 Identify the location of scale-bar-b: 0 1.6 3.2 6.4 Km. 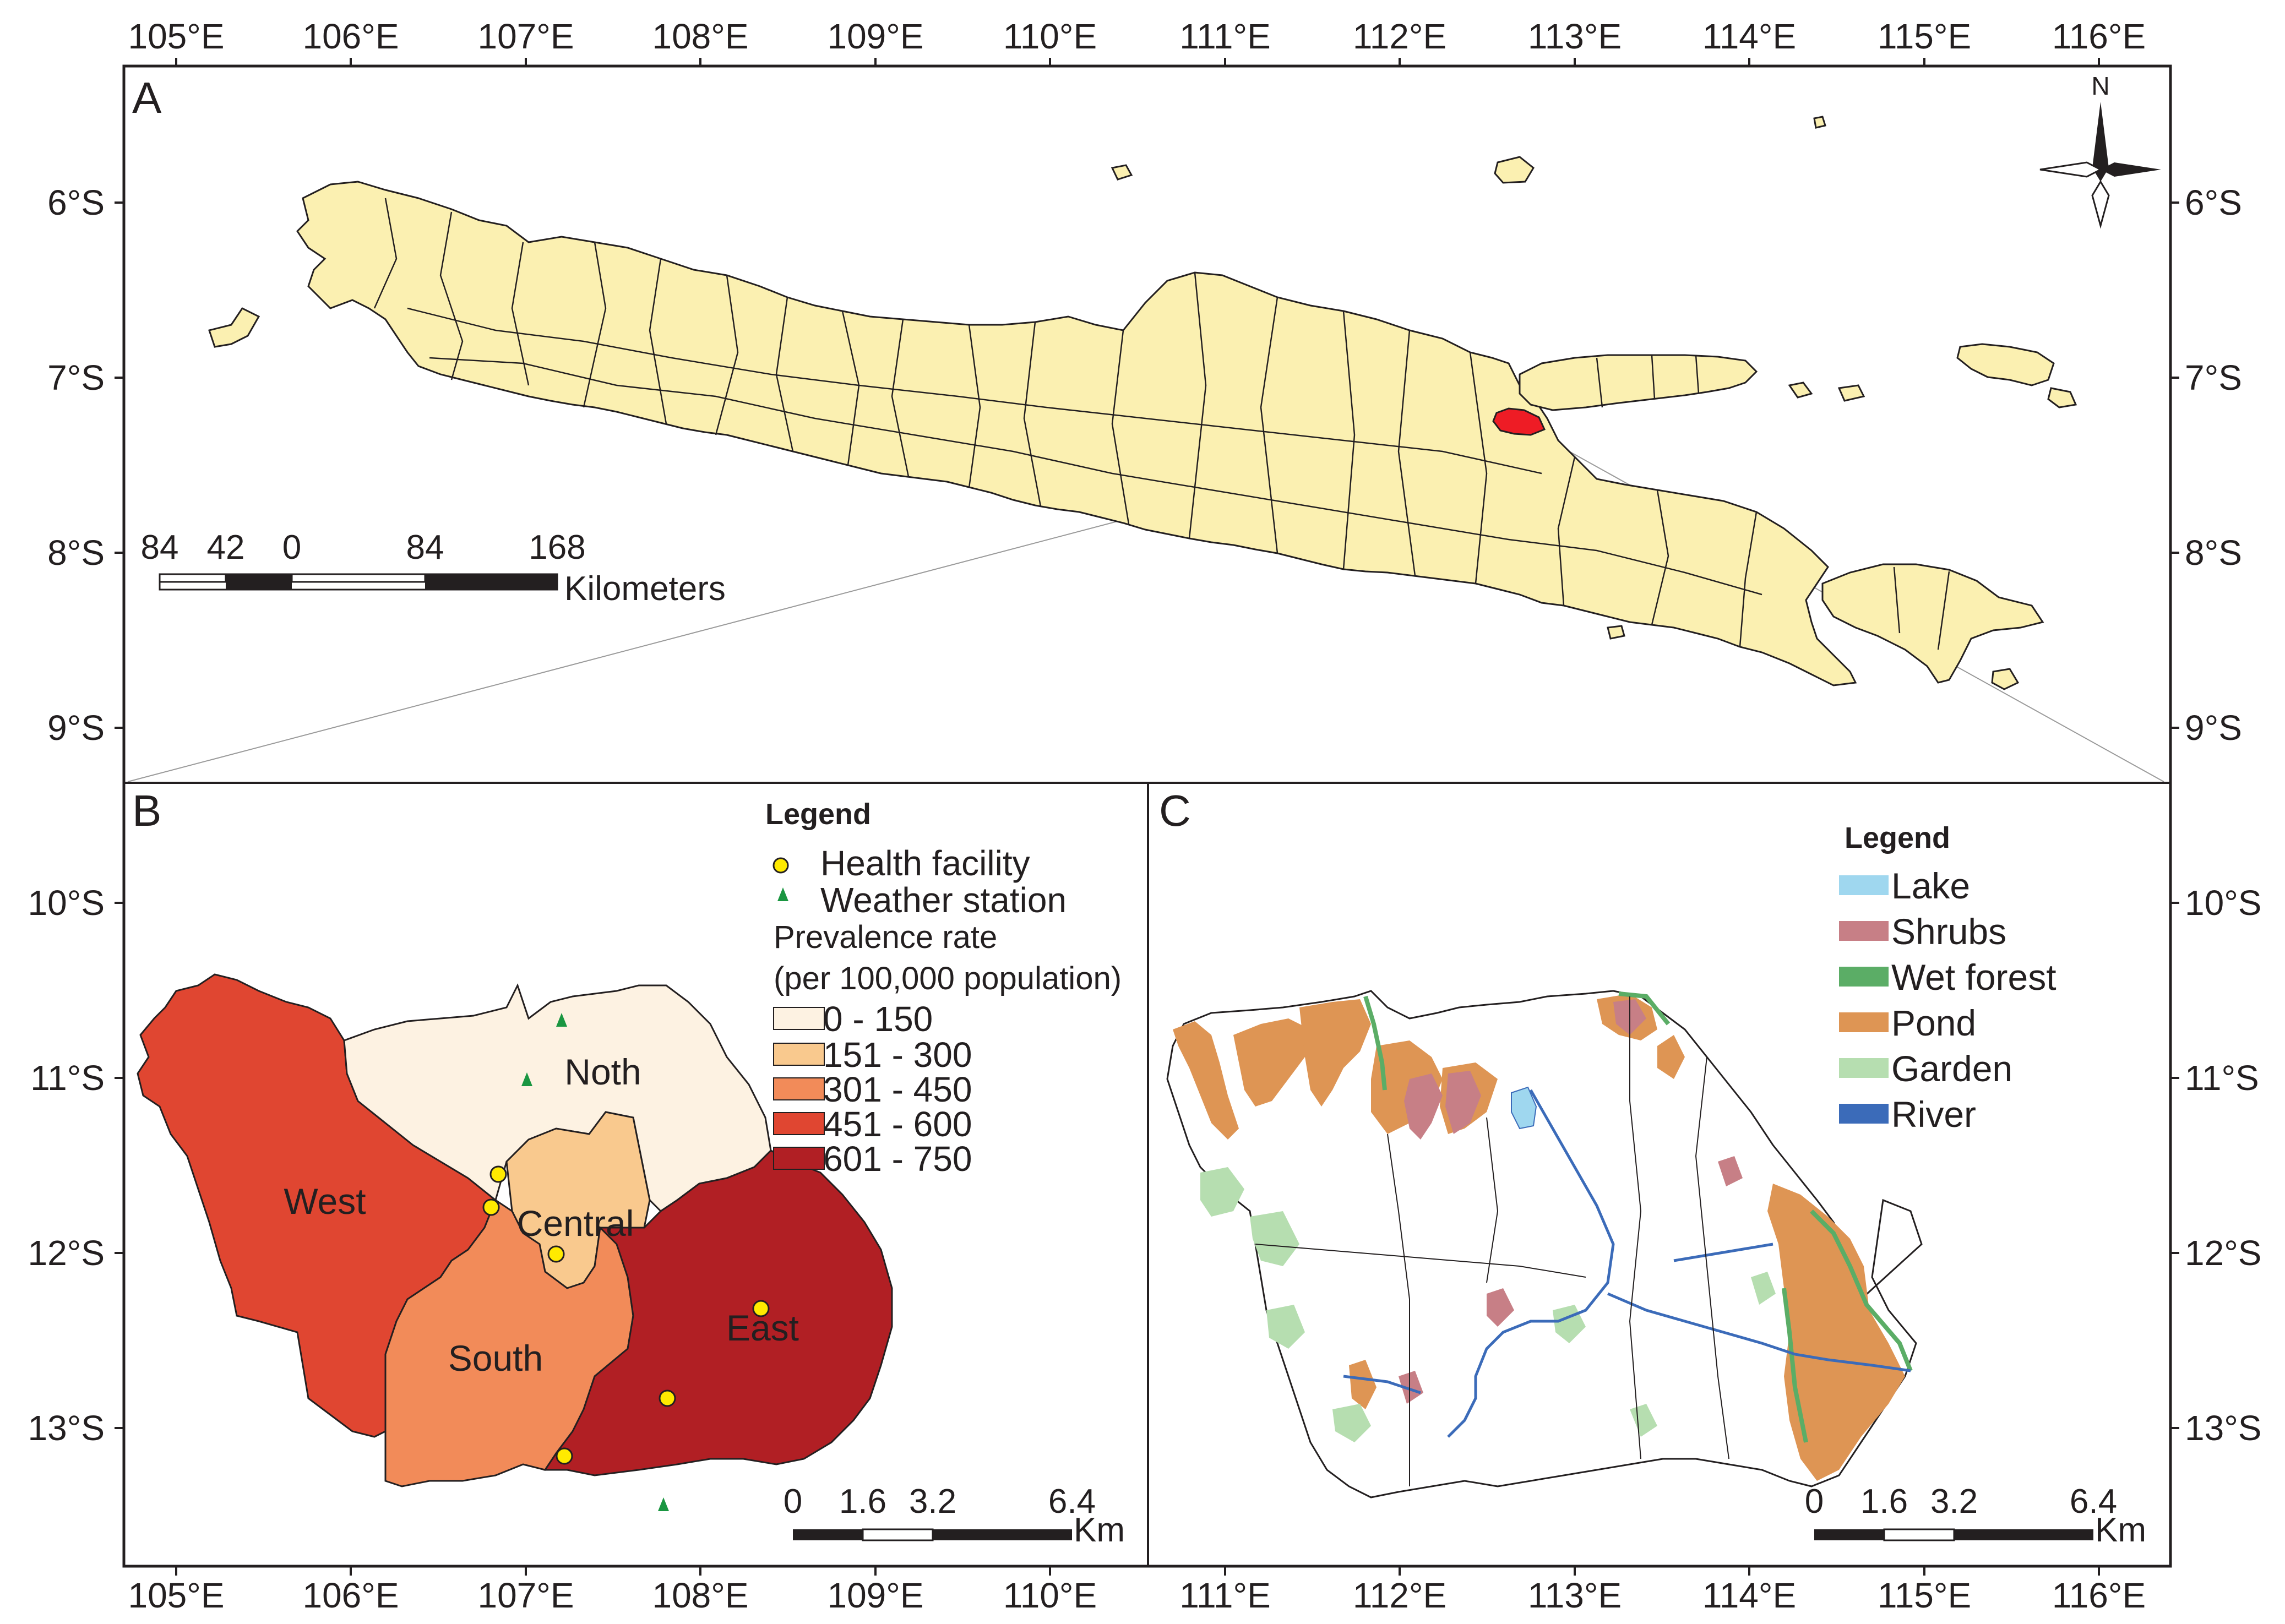
(955, 1516).